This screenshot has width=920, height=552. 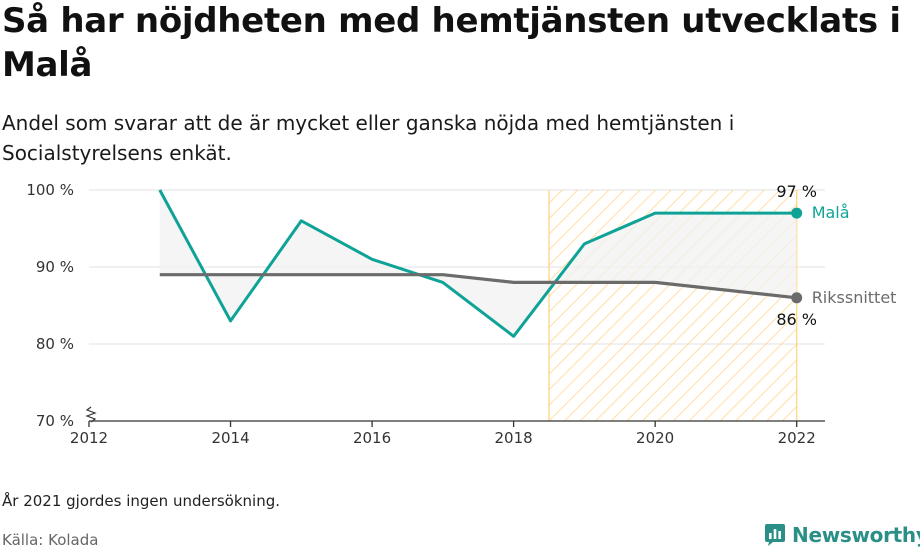 What do you see at coordinates (372, 438) in the screenshot?
I see `x-tick-label: 2016` at bounding box center [372, 438].